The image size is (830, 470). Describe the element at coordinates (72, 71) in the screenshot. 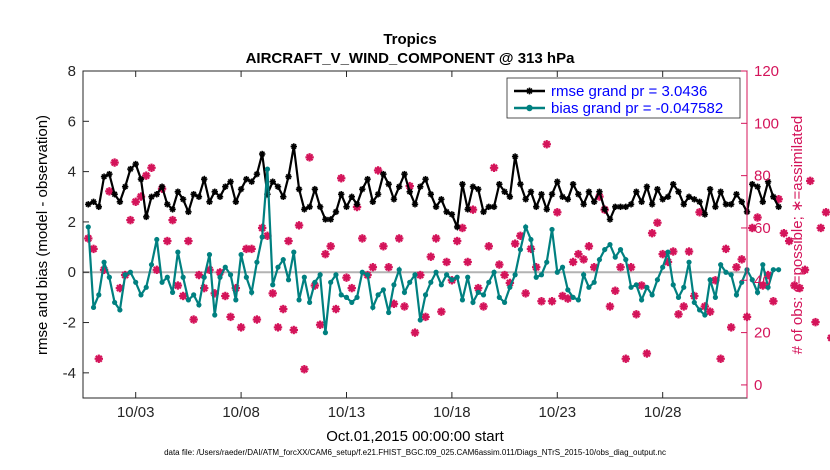

I see `y-tick-label: 8` at that location.